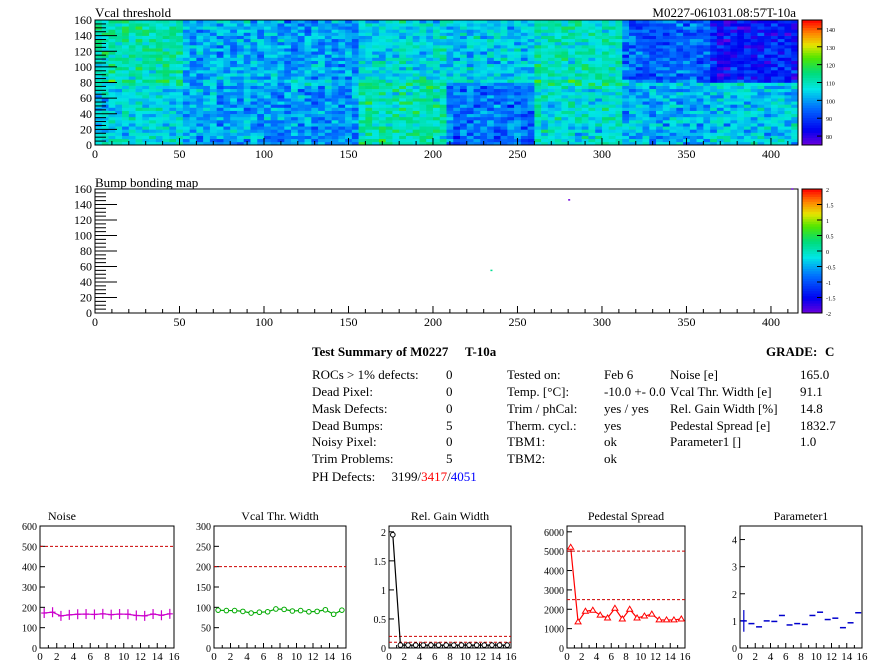 Image resolution: width=896 pixels, height=672 pixels. Describe the element at coordinates (264, 657) in the screenshot. I see `vcal-width-x-tick-label: 6` at that location.